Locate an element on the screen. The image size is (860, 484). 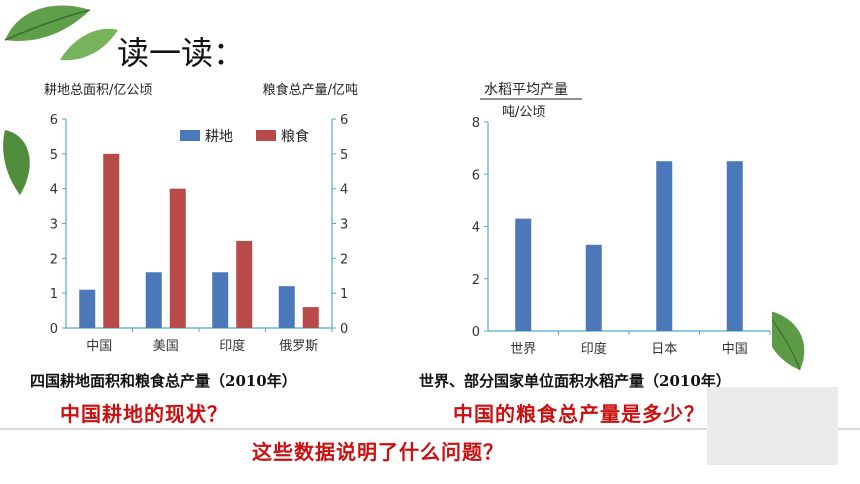
chart-1-ytick-right-label: 3 is located at coordinates (344, 225).